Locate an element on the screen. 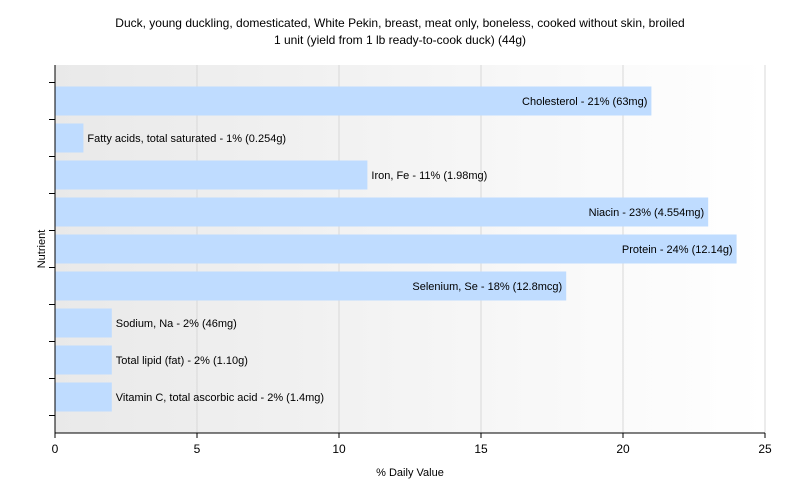 This screenshot has height=500, width=800. x-axis-title: % Daily Value is located at coordinates (410, 473).